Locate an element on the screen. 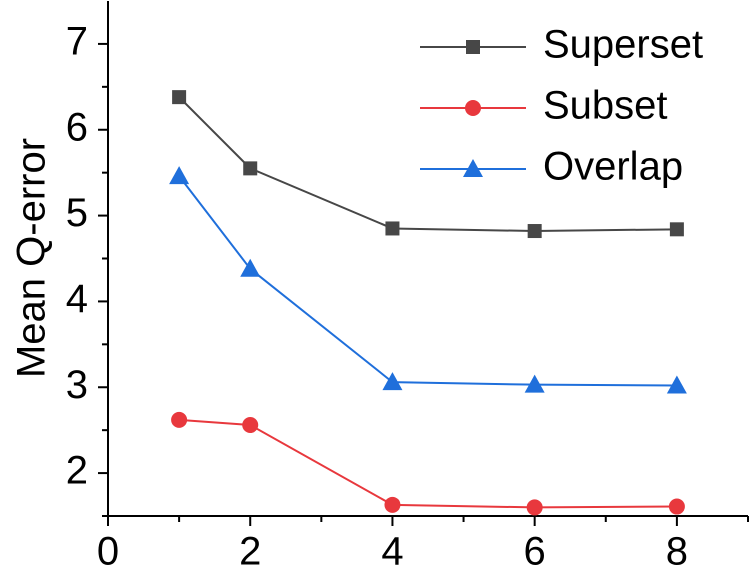 The height and width of the screenshot is (582, 750). y-tick-label: 5 is located at coordinates (77, 213).